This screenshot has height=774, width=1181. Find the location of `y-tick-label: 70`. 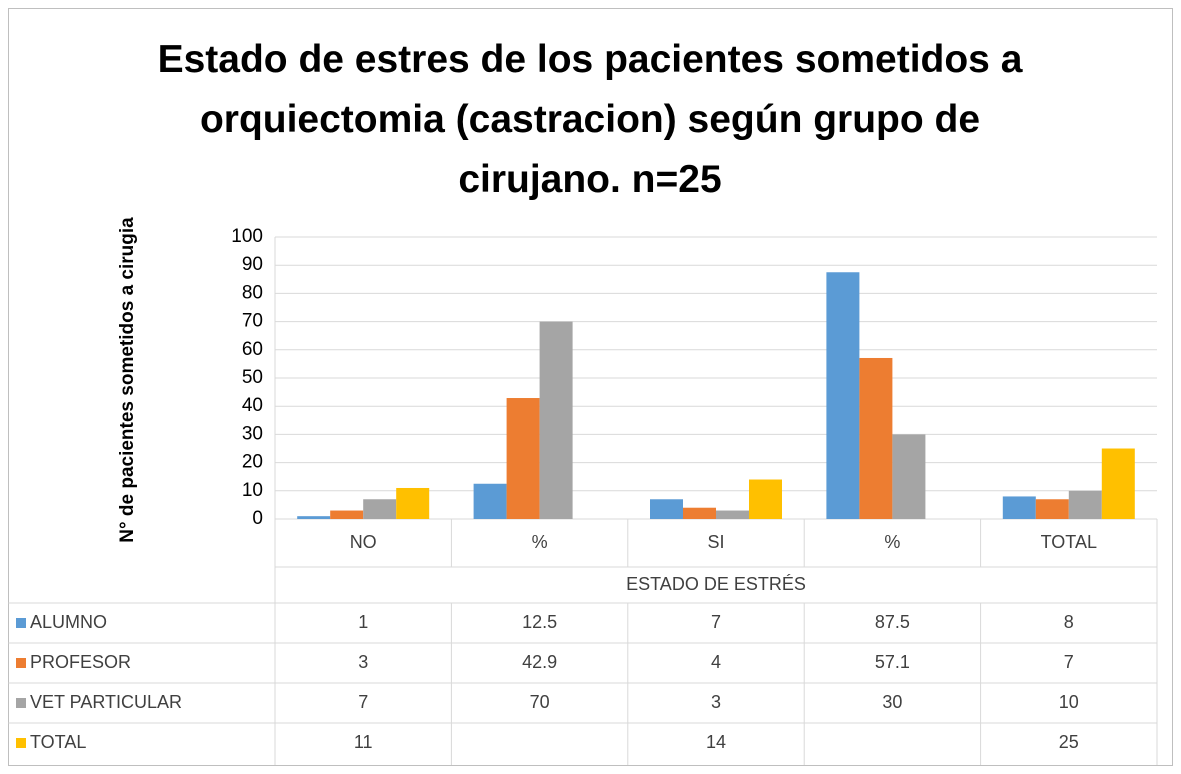

y-tick-label: 70 is located at coordinates (252, 321).